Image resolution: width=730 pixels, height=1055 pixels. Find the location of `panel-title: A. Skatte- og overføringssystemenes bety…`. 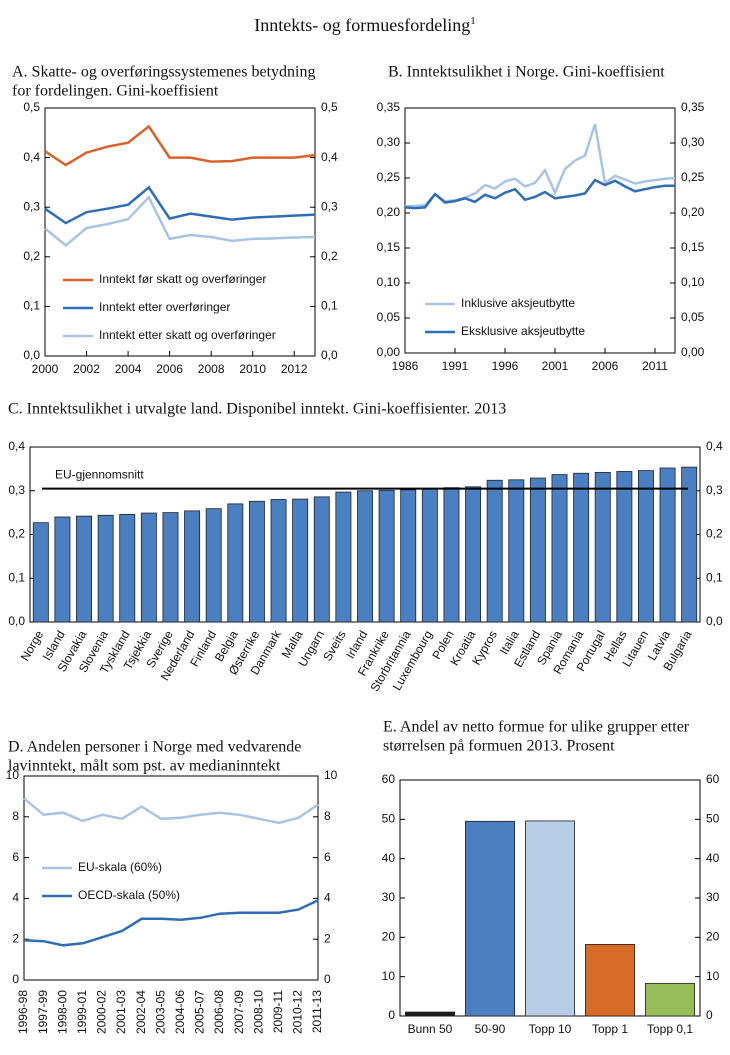

panel-title: A. Skatte- og overføringssystemenes bety… is located at coordinates (164, 72).